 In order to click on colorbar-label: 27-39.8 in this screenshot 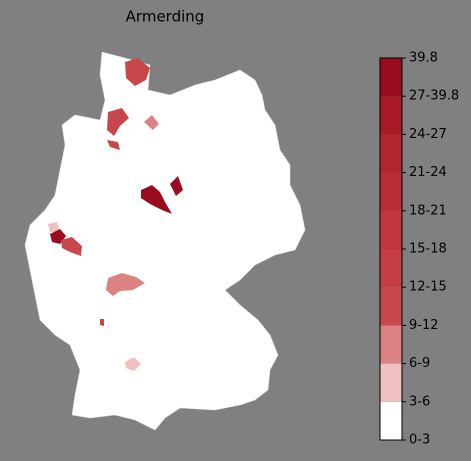, I will do `click(434, 96)`.